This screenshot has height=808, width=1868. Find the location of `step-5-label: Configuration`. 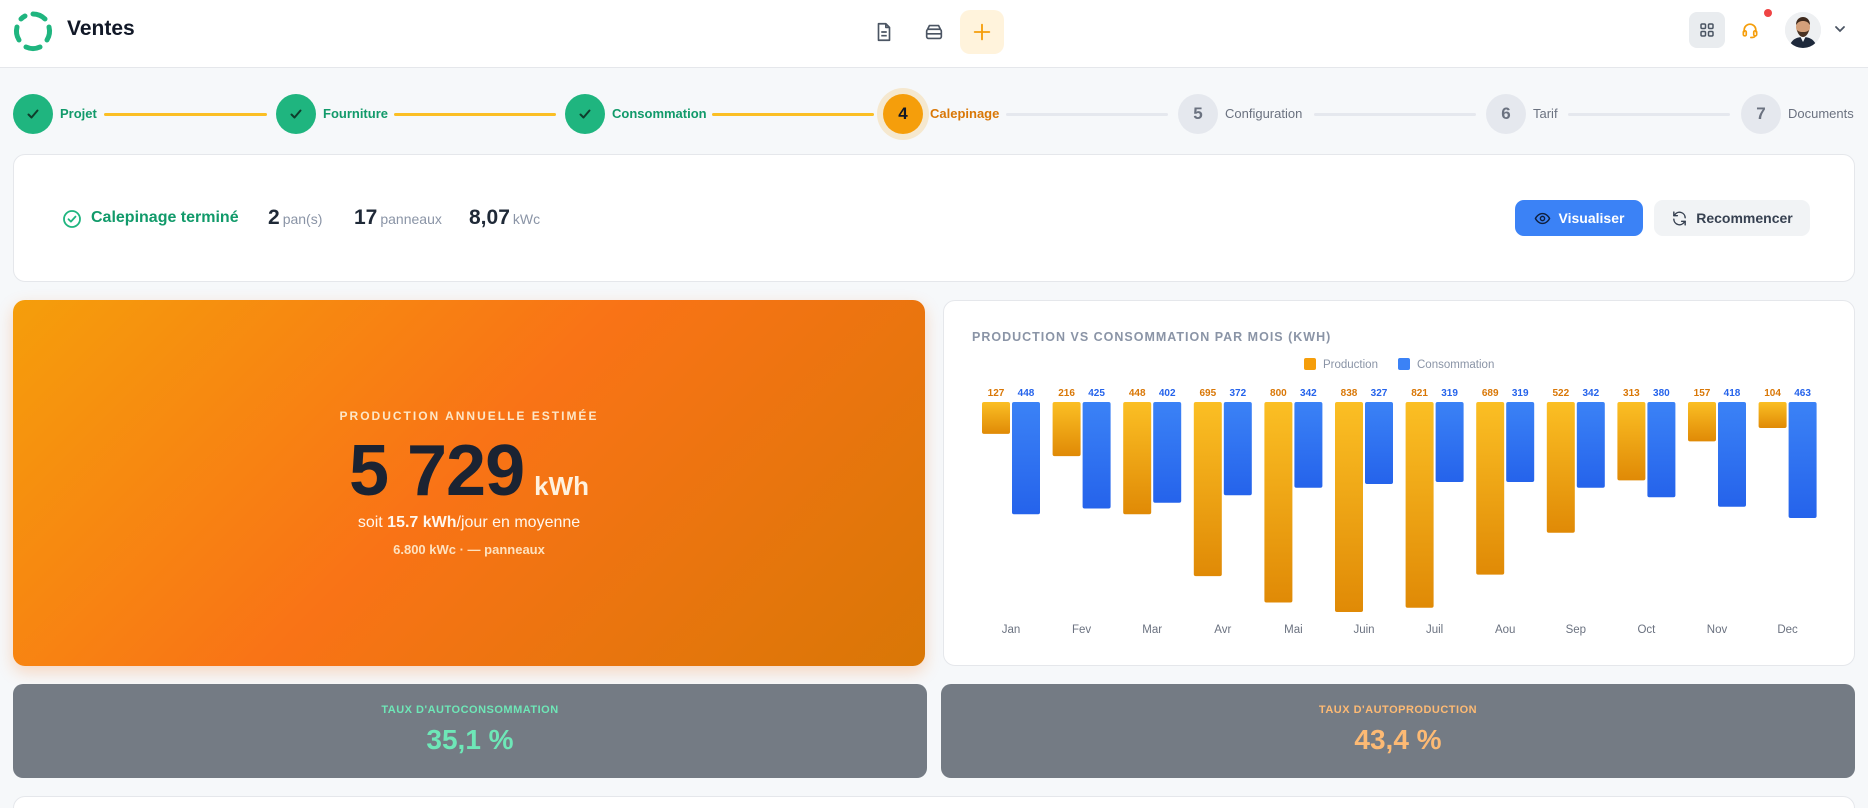

step-5-label: Configuration is located at coordinates (1264, 113).